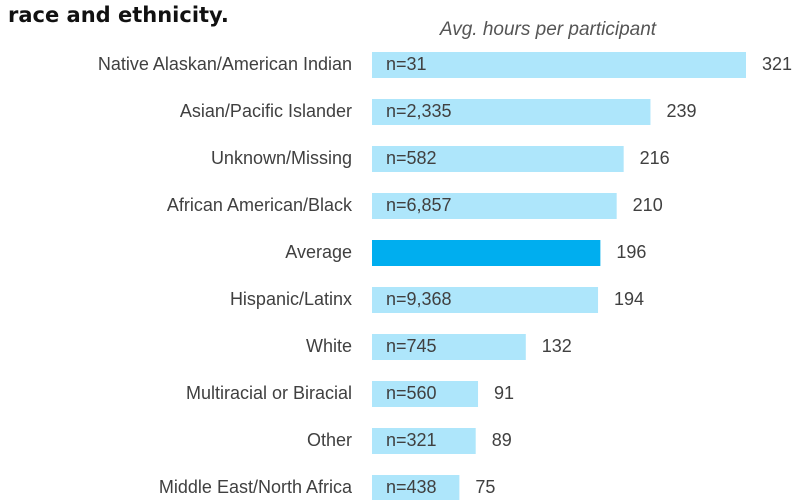 This screenshot has width=803, height=500. I want to click on bar-label: n=2,335, so click(419, 111).